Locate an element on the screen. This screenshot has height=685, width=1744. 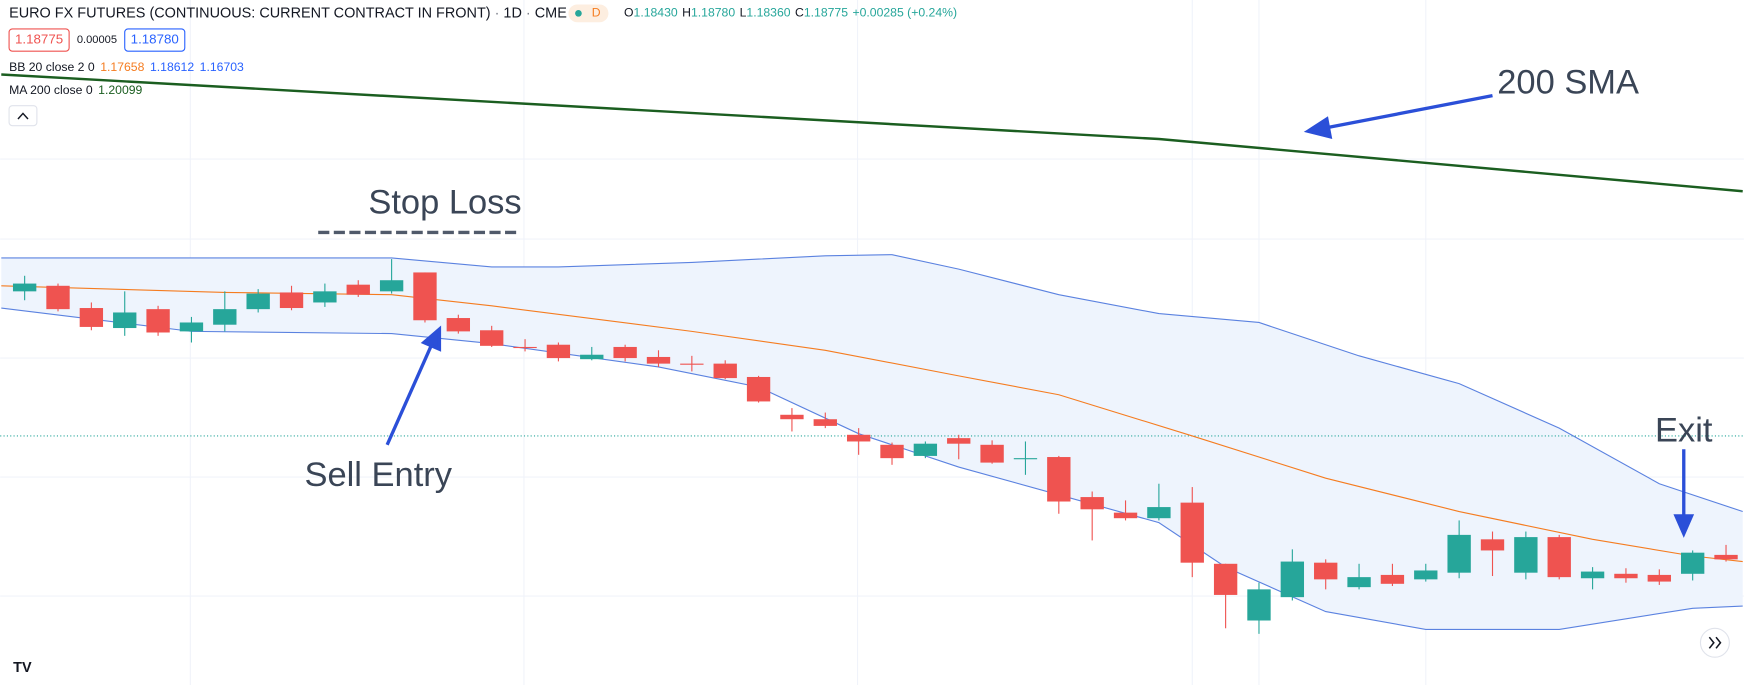
ohlc-value: 1.18360 is located at coordinates (768, 13).